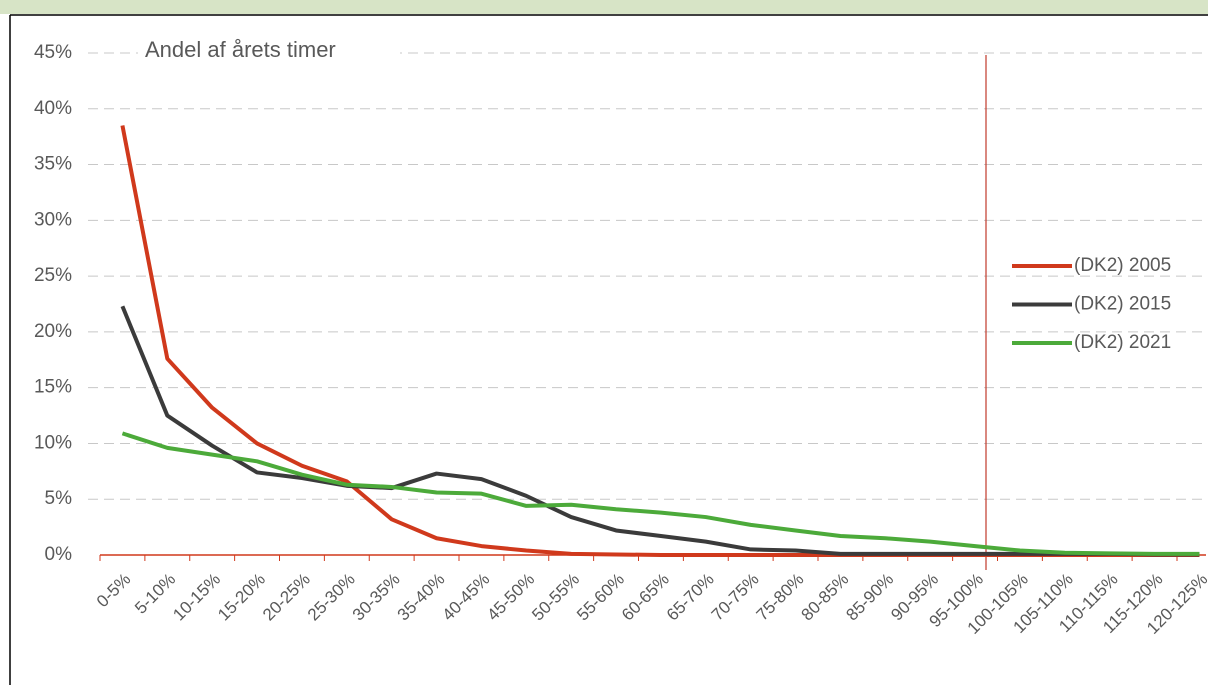 The image size is (1208, 685). What do you see at coordinates (113, 590) in the screenshot?
I see `x-tick-label: 0-5%` at bounding box center [113, 590].